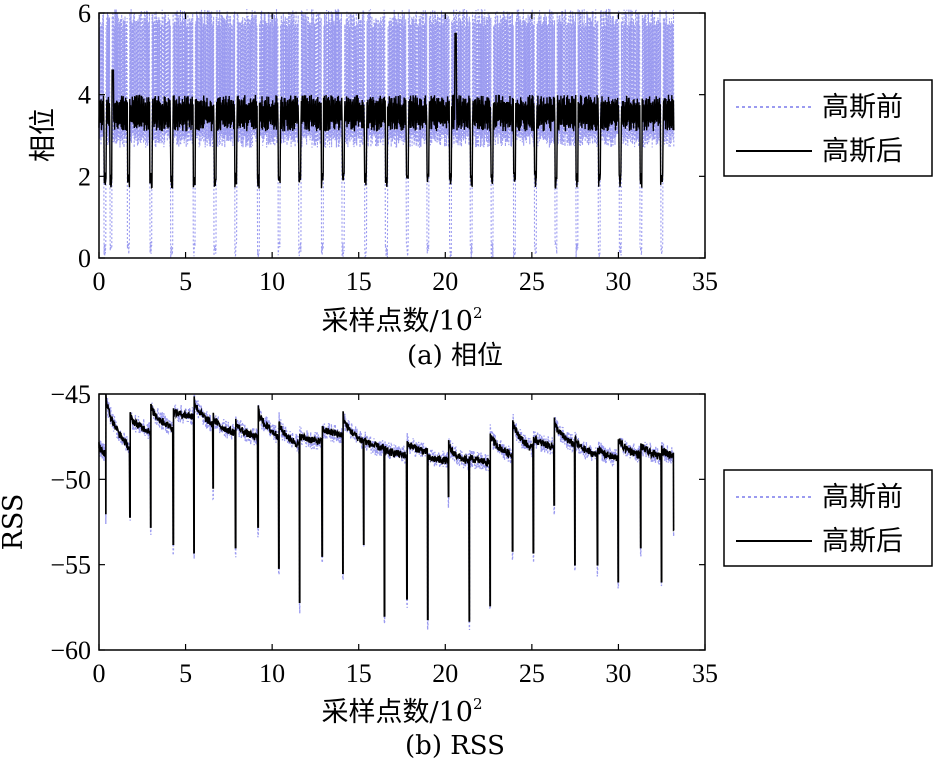  What do you see at coordinates (478, 313) in the screenshot?
I see `phase-x-axis-label-exponent: 2` at bounding box center [478, 313].